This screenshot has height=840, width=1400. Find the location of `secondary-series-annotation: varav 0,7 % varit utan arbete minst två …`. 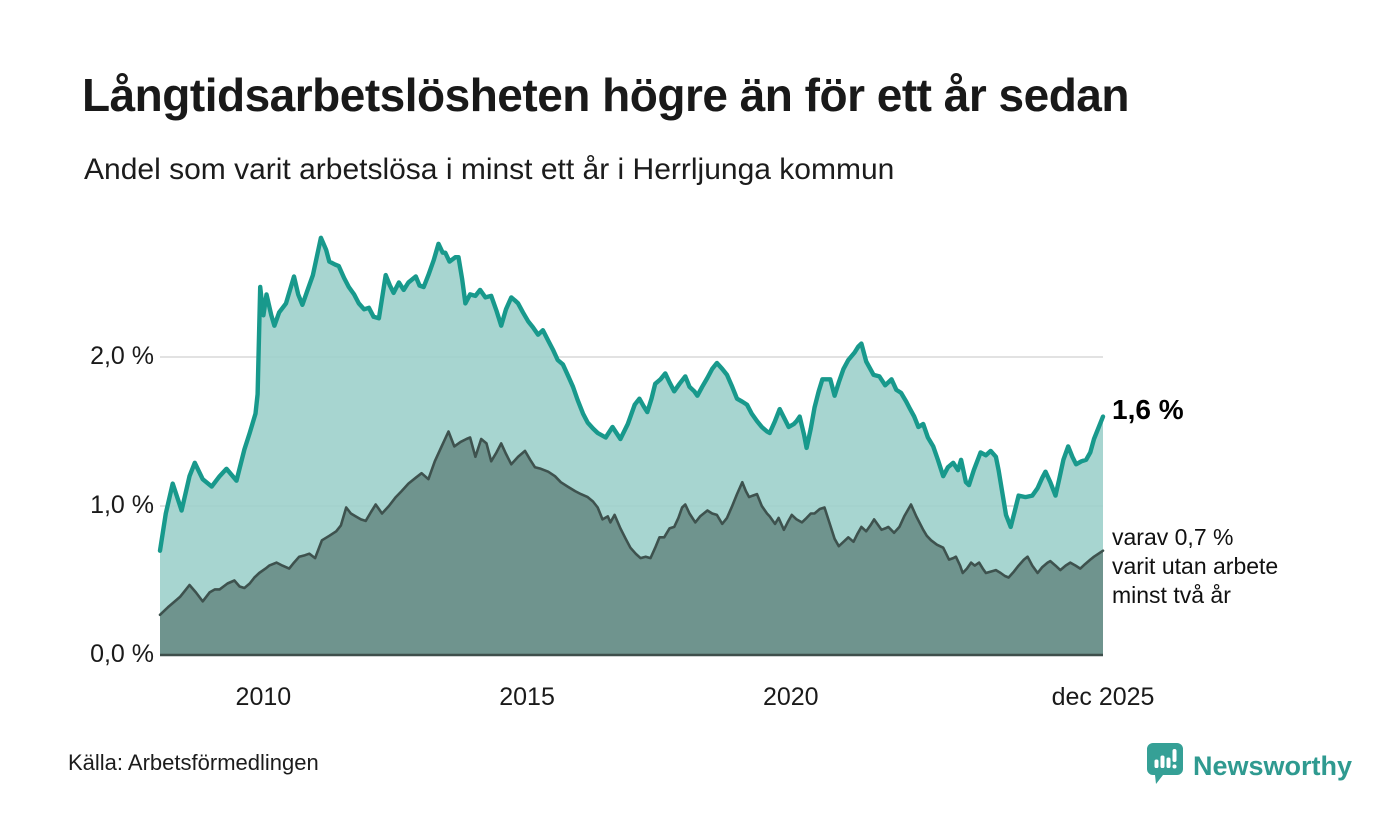

secondary-series-annotation: varav 0,7 % varit utan arbete minst två … is located at coordinates (1195, 566).